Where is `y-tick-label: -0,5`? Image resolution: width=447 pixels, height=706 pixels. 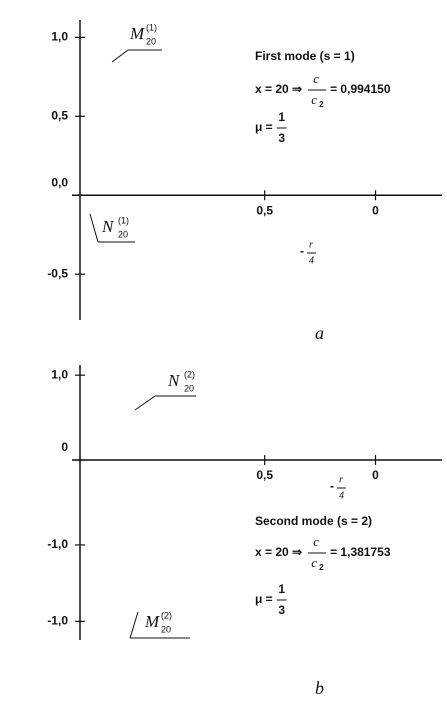
y-tick-label: -0,5 is located at coordinates (57, 273).